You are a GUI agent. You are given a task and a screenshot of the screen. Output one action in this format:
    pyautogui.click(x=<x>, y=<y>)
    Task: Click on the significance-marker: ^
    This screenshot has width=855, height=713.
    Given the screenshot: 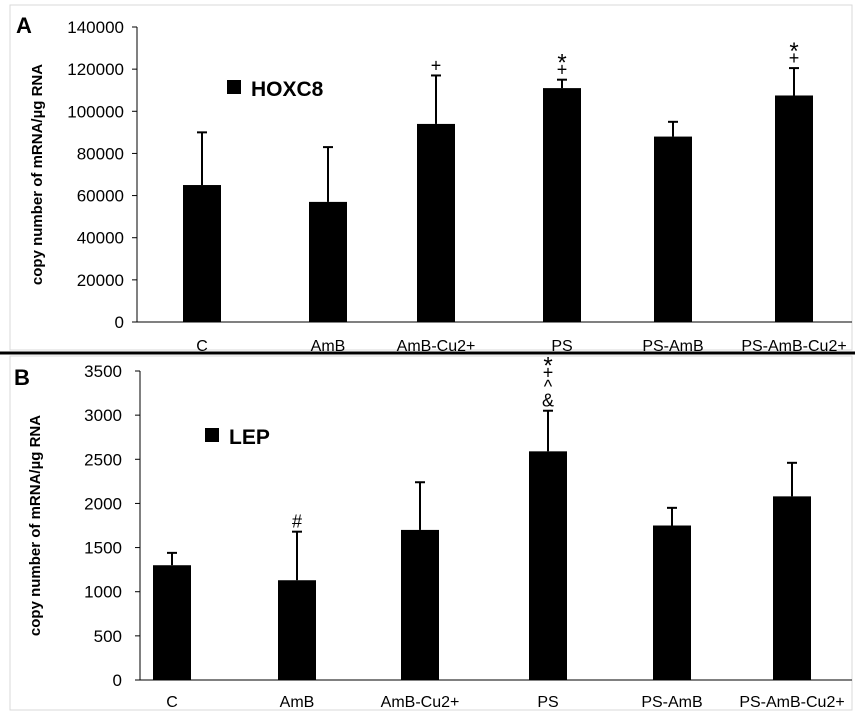 What is the action you would take?
    pyautogui.click(x=548, y=387)
    